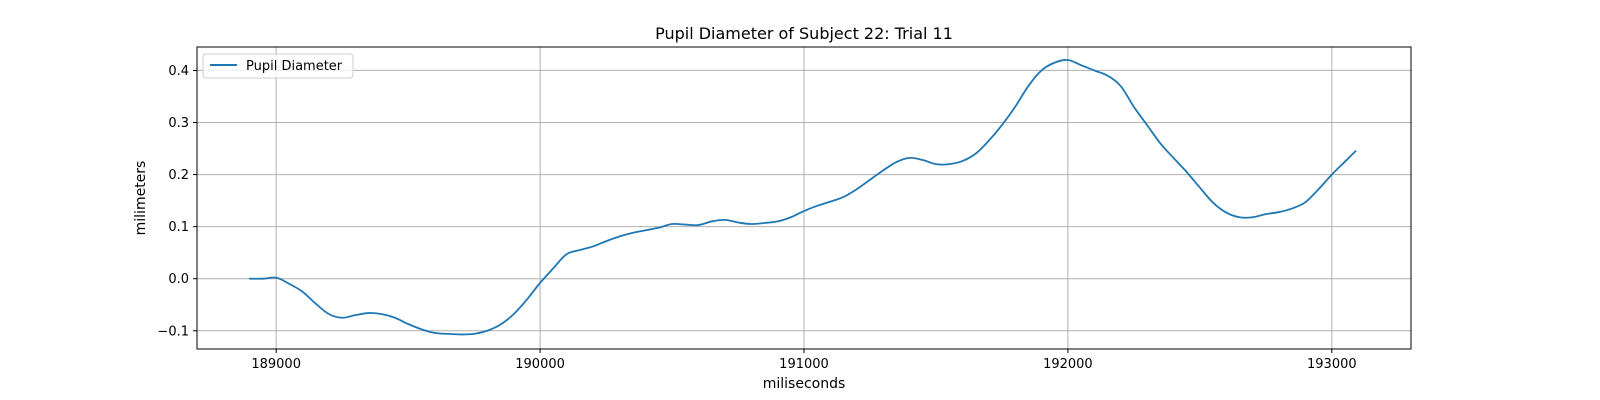  I want to click on x-tick-label: 189000, so click(276, 364).